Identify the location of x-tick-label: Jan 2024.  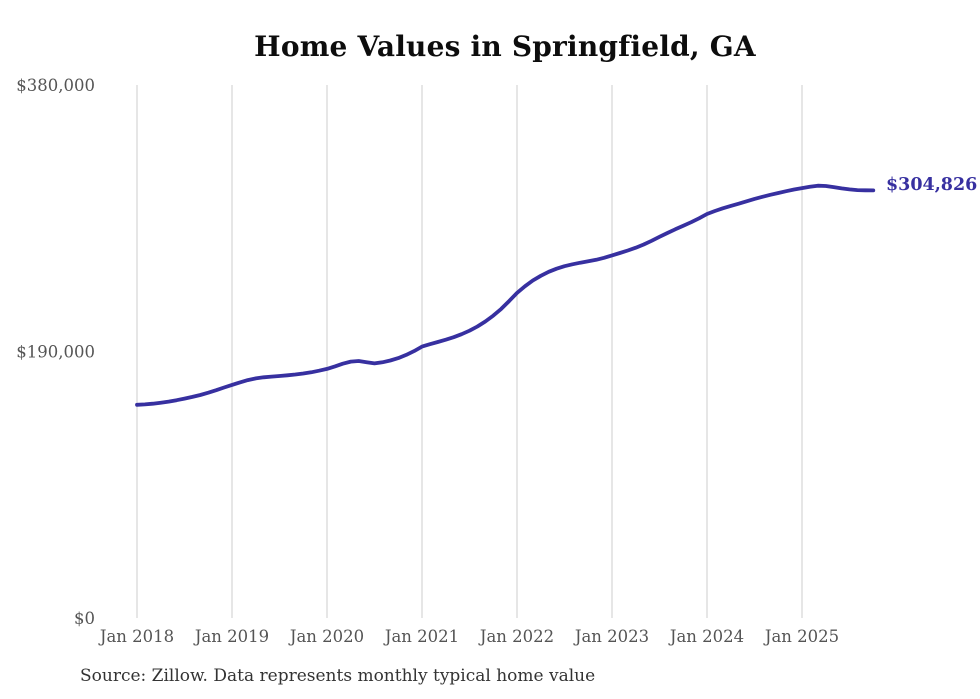
(706, 636).